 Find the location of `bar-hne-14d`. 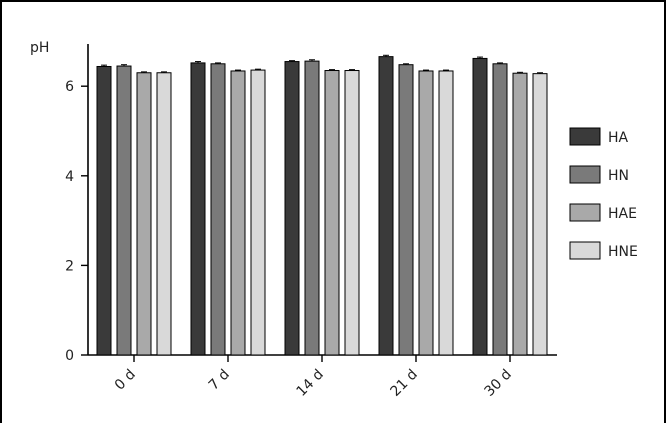

bar-hne-14d is located at coordinates (352, 213).